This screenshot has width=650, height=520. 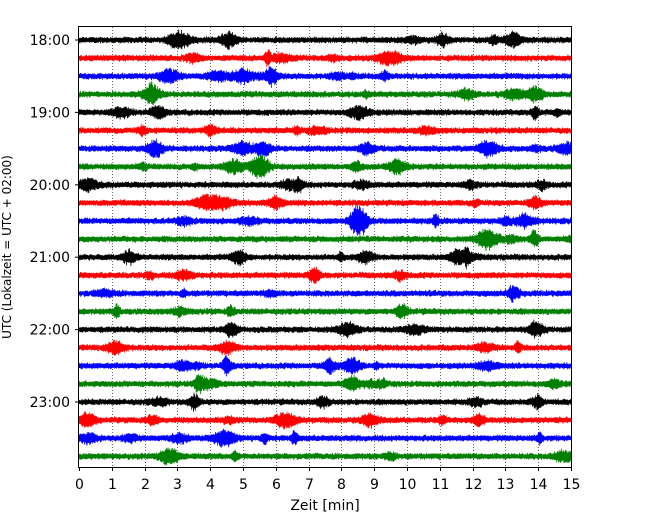 I want to click on trace-1945, so click(x=325, y=167).